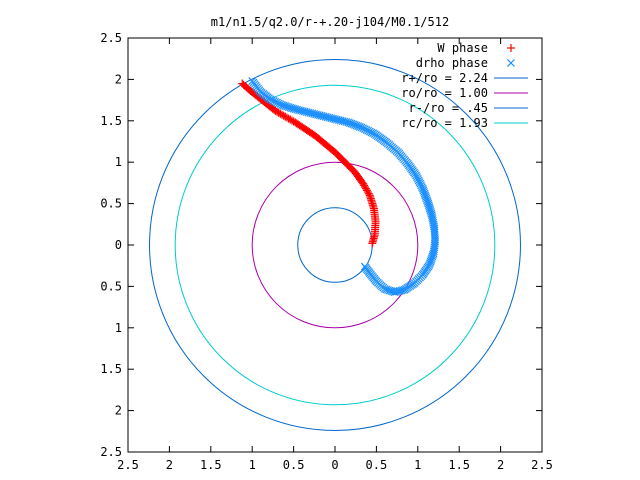 The image size is (640, 480). Describe the element at coordinates (309, 163) in the screenshot. I see `series-w-phase` at that location.